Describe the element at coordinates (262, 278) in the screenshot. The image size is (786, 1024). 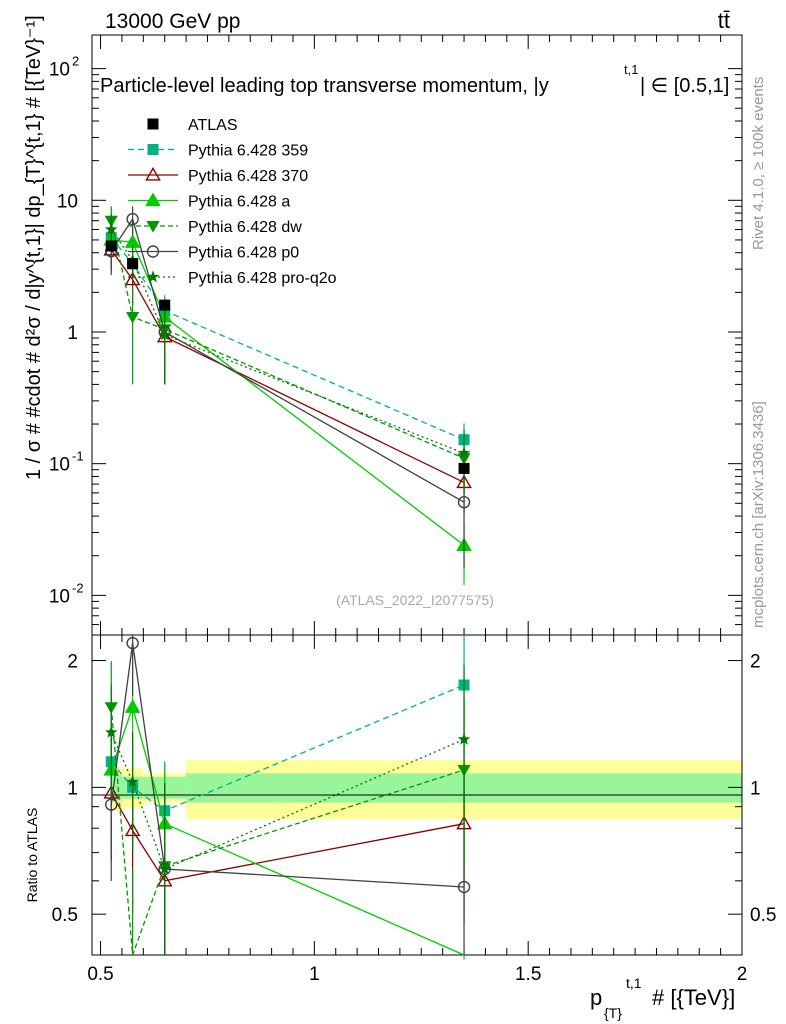
I see `legend-label: Pythia 6.428 pro-q2o` at that location.